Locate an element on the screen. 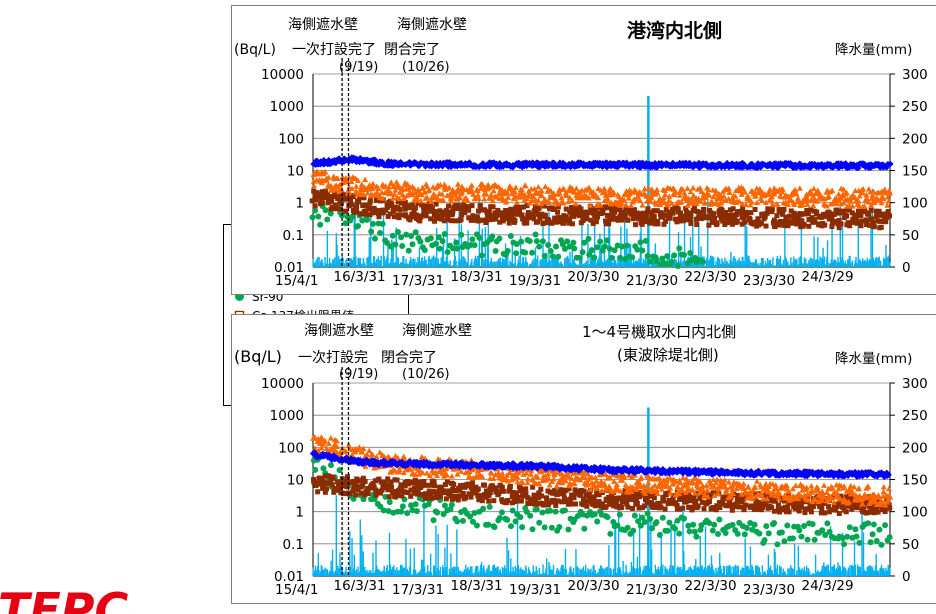  annotation-label: 海側遮水壁 is located at coordinates (323, 25).